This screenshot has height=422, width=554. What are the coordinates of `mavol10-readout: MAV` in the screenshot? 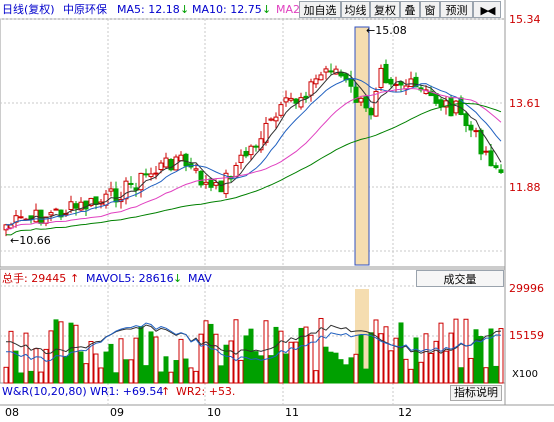 It's located at (200, 278).